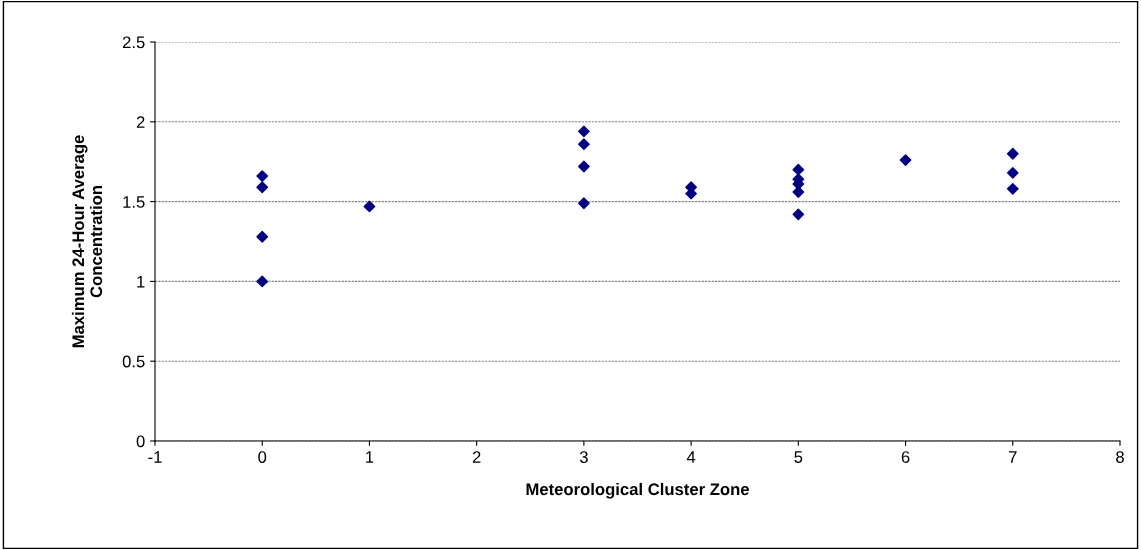 This screenshot has height=550, width=1141. What do you see at coordinates (691, 457) in the screenshot?
I see `x-tick-label: 4` at bounding box center [691, 457].